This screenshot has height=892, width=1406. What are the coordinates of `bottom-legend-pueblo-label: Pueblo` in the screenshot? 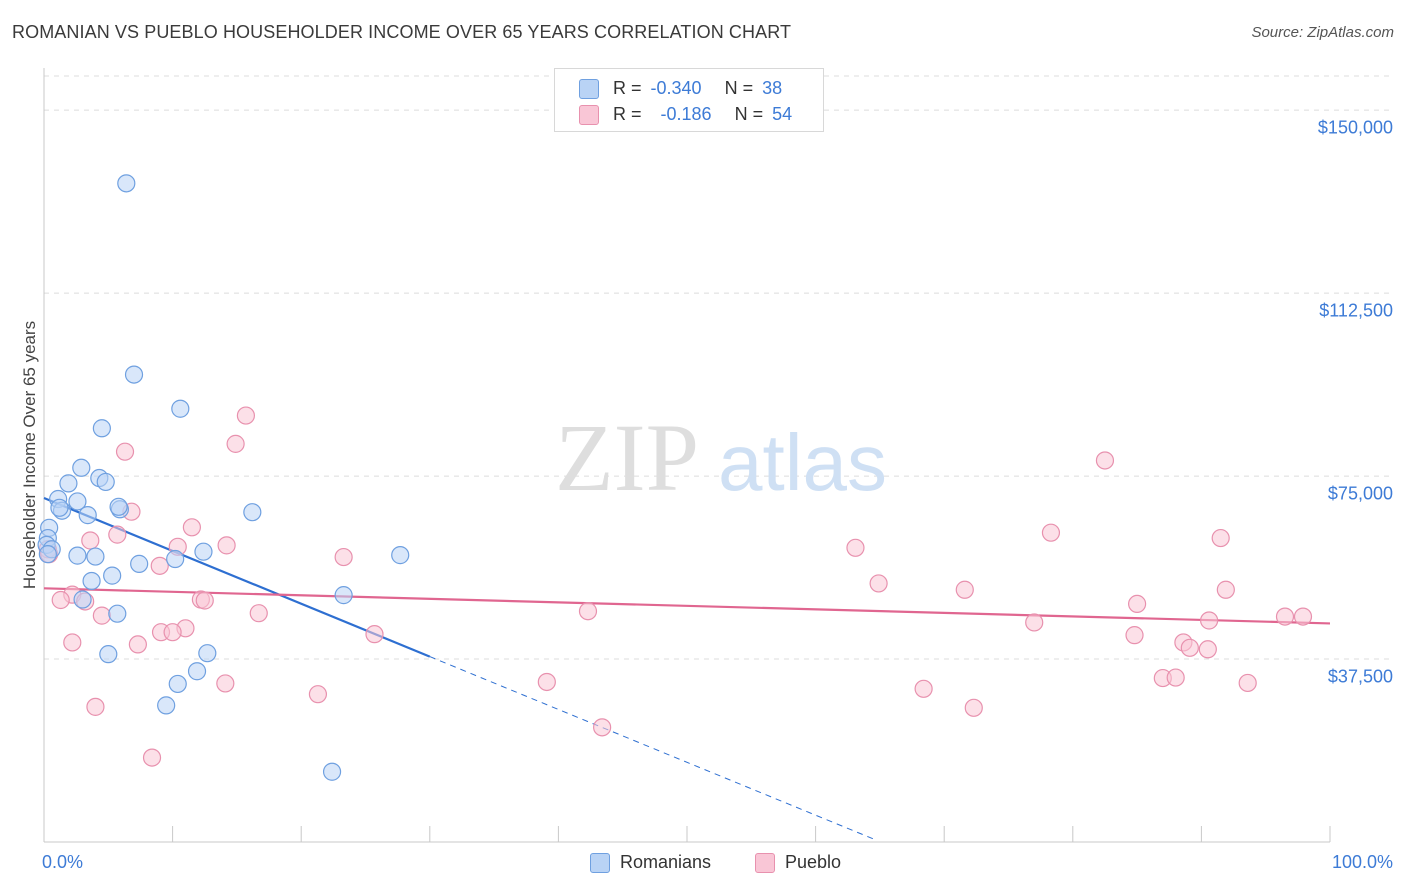 It's located at (813, 862).